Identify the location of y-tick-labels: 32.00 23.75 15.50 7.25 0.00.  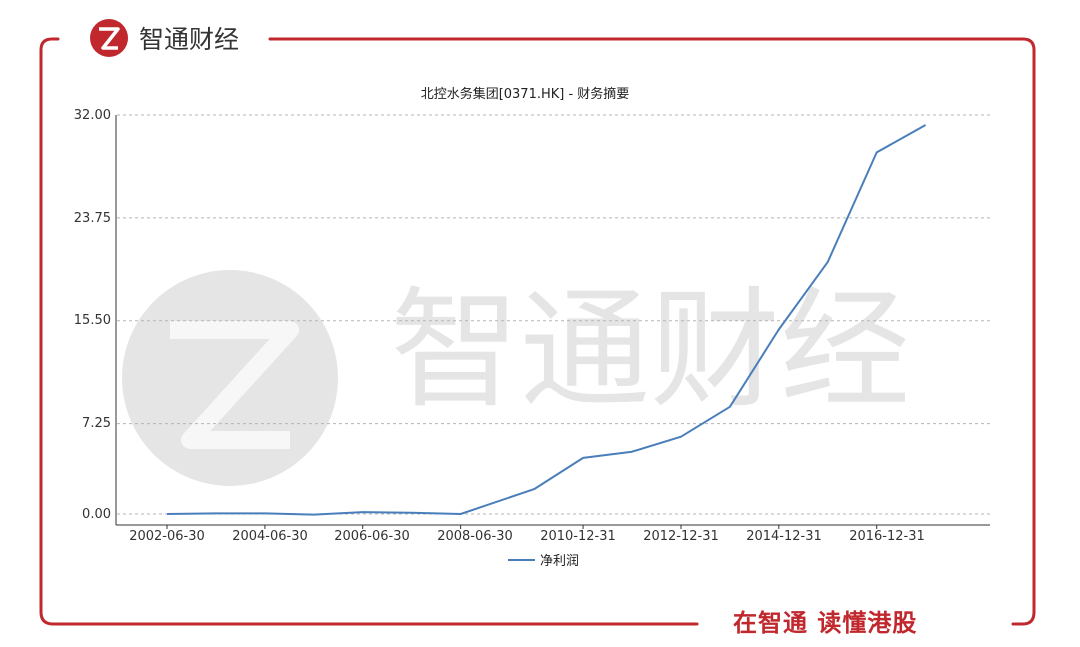
(92, 315).